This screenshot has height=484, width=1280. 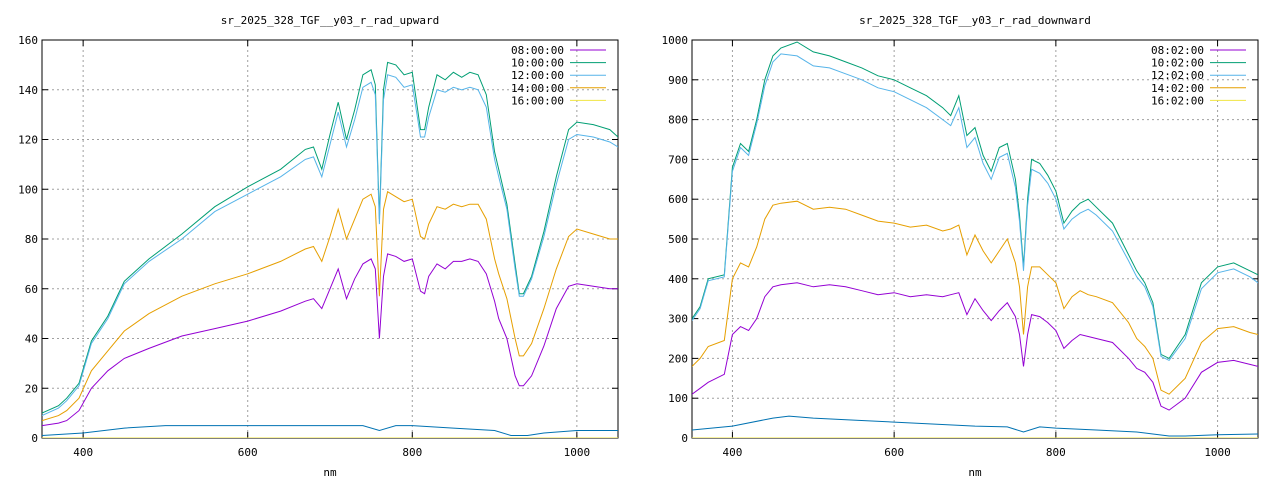 I want to click on y-tick-label: 40, so click(x=31, y=339).